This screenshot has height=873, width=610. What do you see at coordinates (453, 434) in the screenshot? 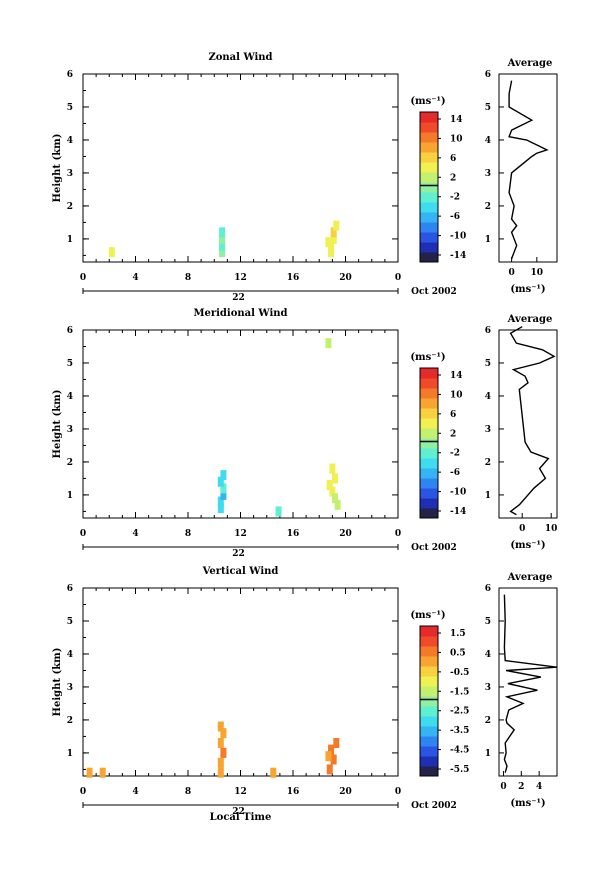
I see `colorbar-tick-label: 2` at bounding box center [453, 434].